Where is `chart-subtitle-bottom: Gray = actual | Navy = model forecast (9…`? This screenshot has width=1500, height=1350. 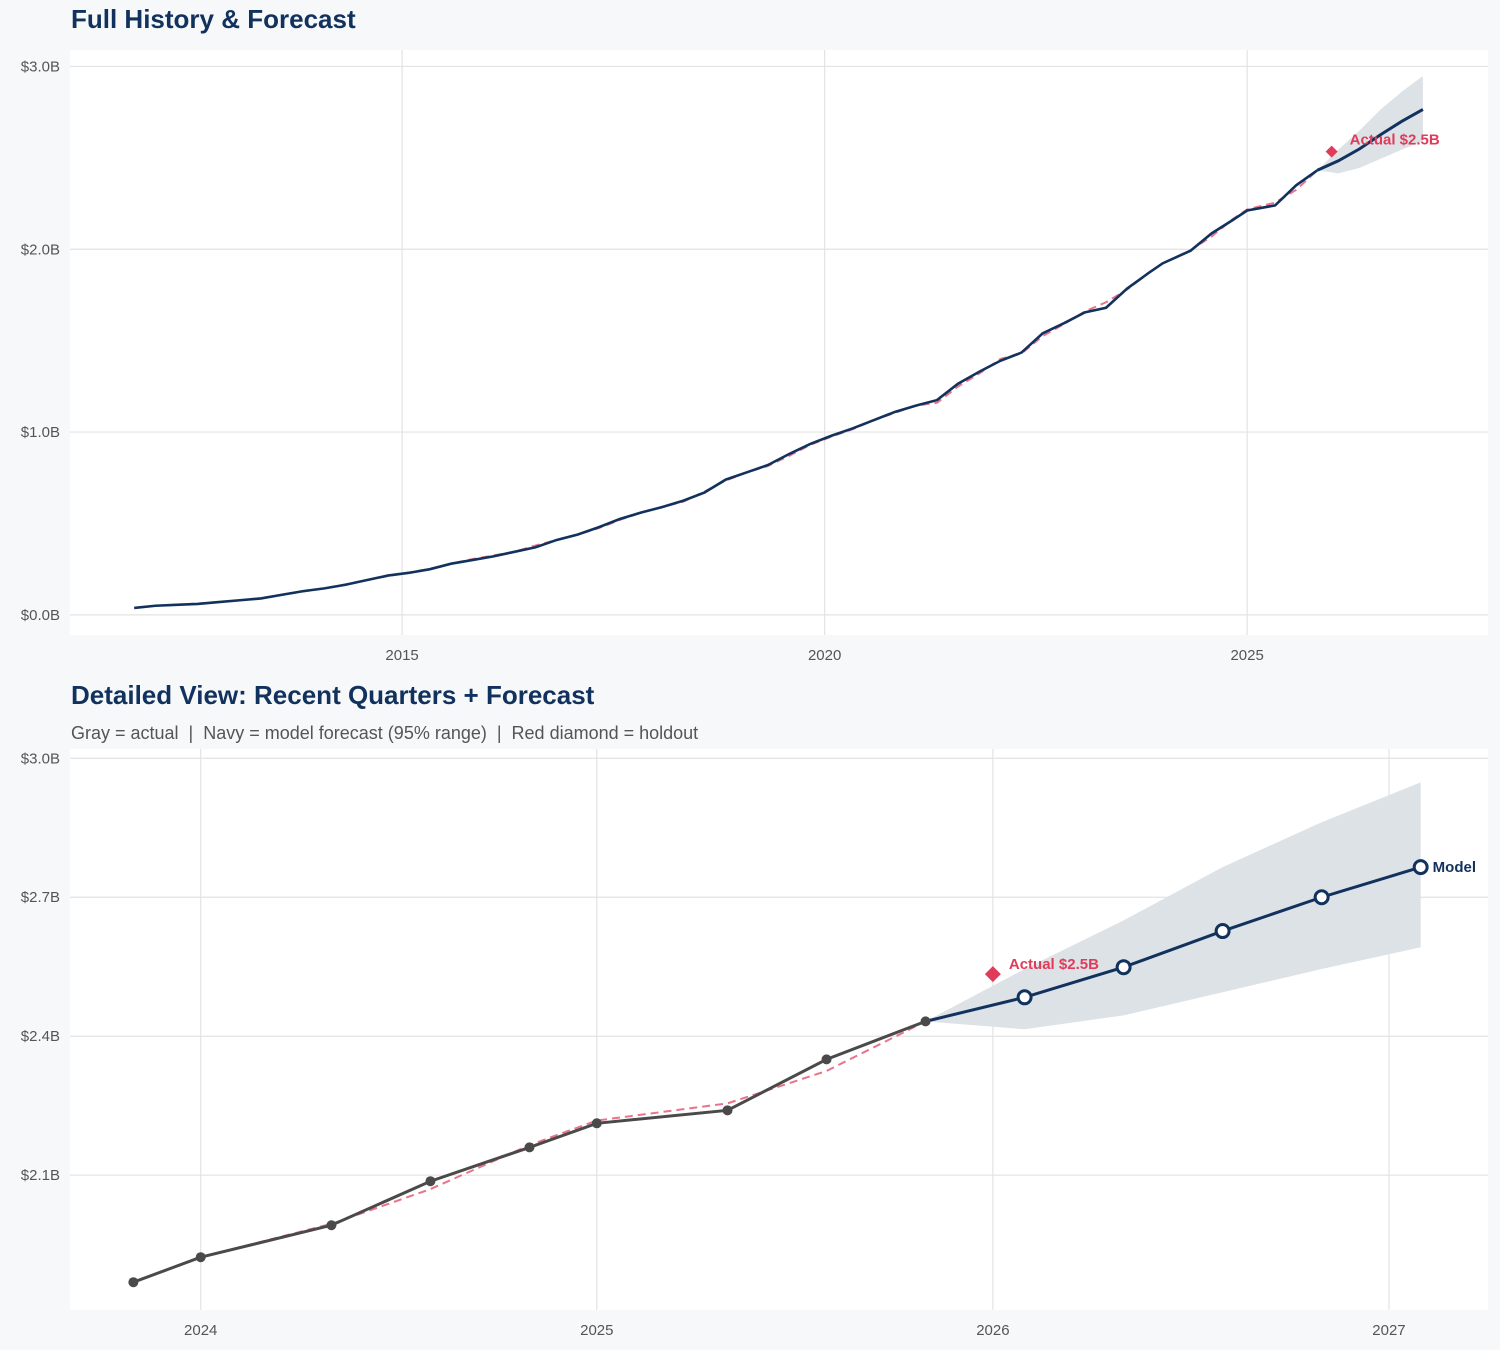
chart-subtitle-bottom: Gray = actual | Navy = model forecast (9… is located at coordinates (385, 733).